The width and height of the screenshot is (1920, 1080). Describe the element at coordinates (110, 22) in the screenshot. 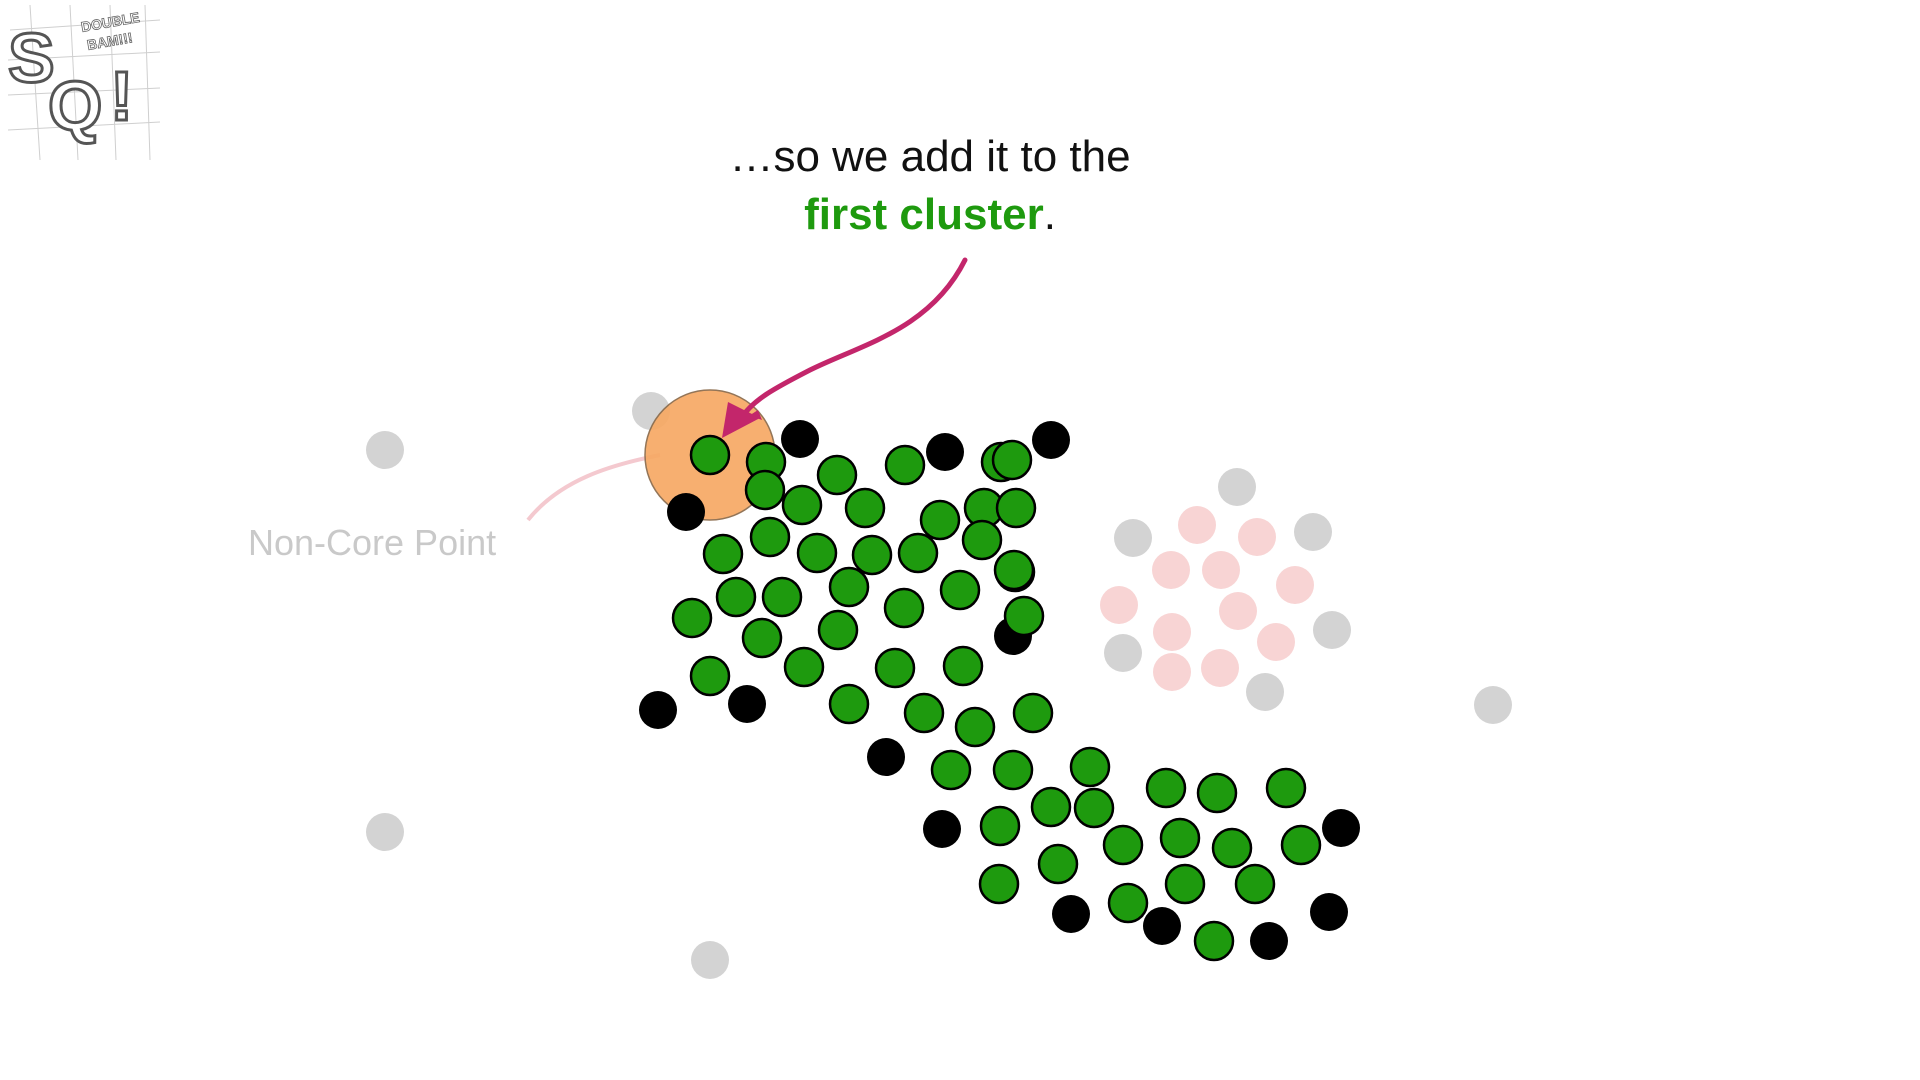

I see `logo-double-bam: DOUBLE` at that location.